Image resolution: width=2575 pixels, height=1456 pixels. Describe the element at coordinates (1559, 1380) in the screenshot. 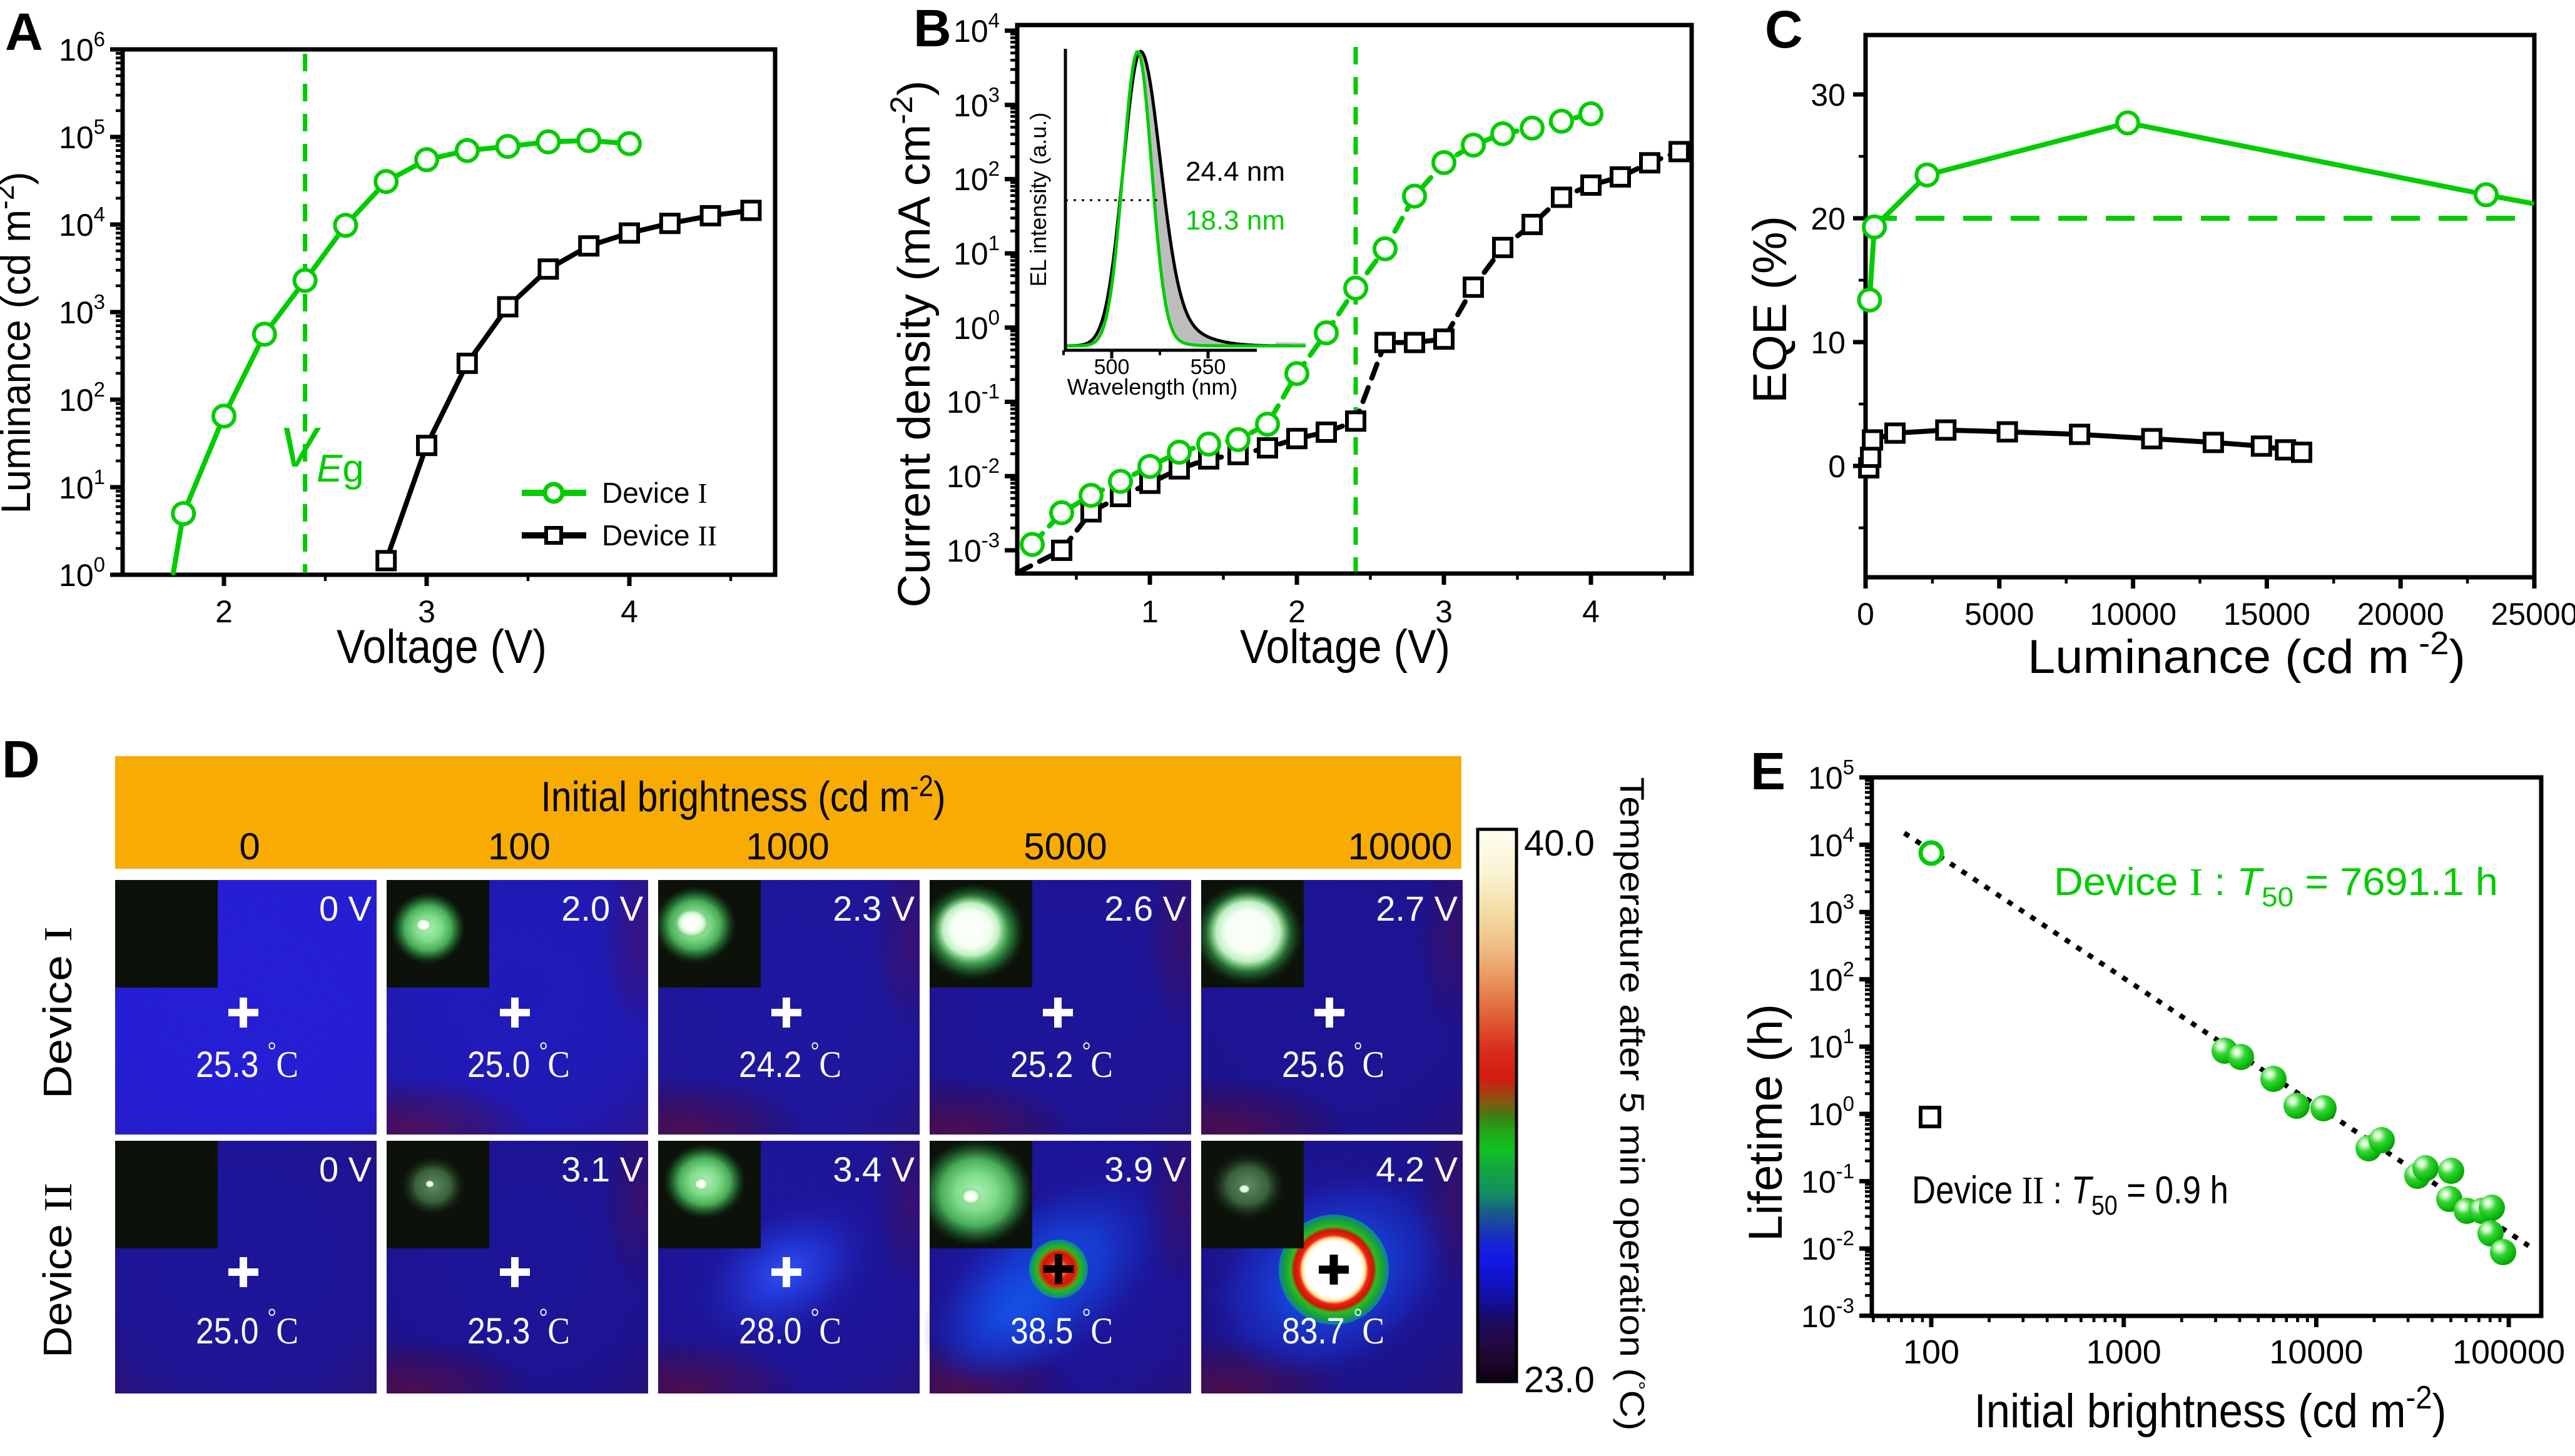

I see `svg-text: 23.0` at that location.